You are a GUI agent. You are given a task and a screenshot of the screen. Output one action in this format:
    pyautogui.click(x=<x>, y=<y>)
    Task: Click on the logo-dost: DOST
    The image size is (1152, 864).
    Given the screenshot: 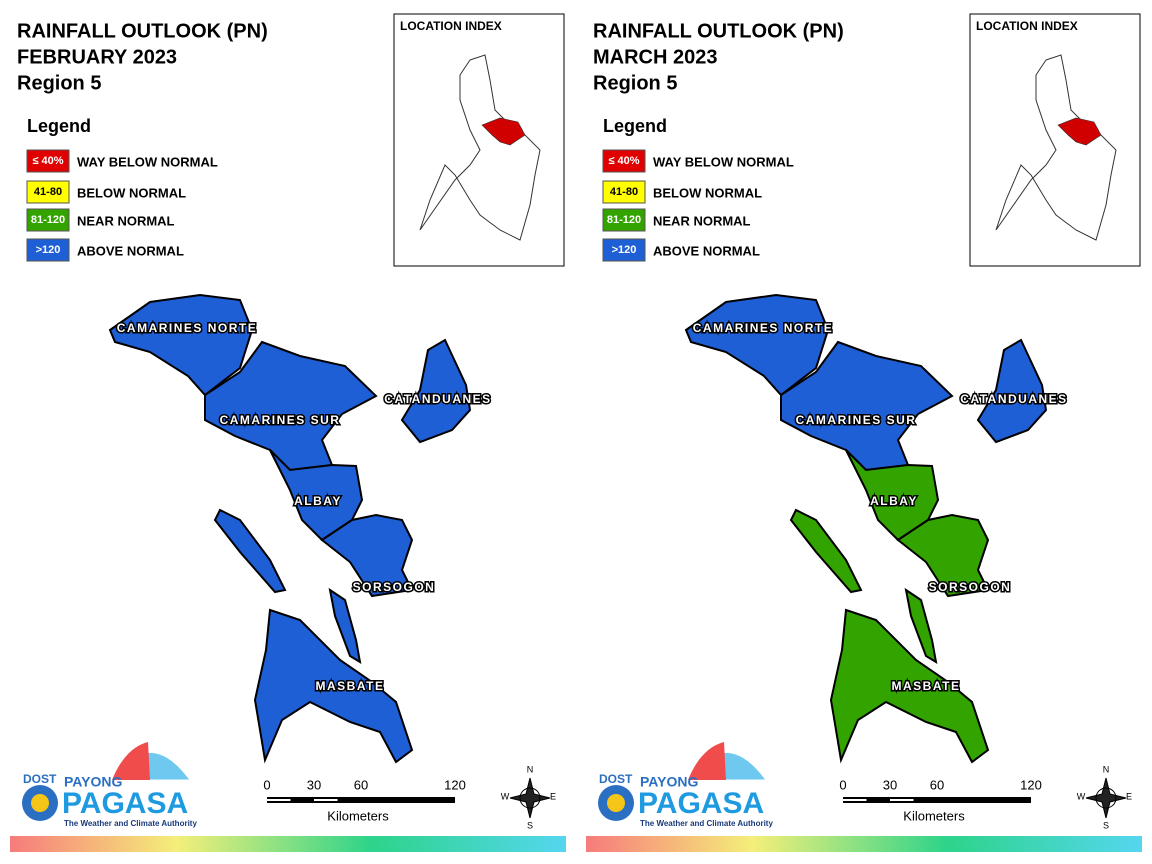 What is the action you would take?
    pyautogui.click(x=40, y=779)
    